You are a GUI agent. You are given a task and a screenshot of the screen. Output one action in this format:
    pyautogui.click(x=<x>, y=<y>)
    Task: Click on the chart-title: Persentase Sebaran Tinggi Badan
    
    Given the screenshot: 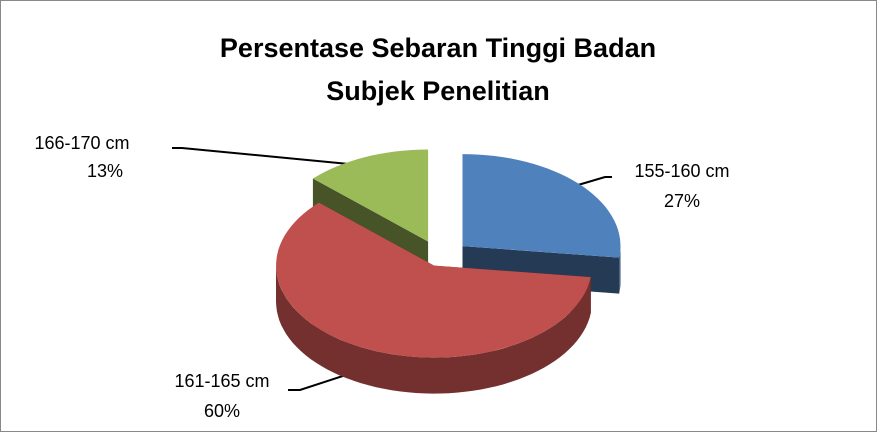 What is the action you would take?
    pyautogui.click(x=438, y=48)
    